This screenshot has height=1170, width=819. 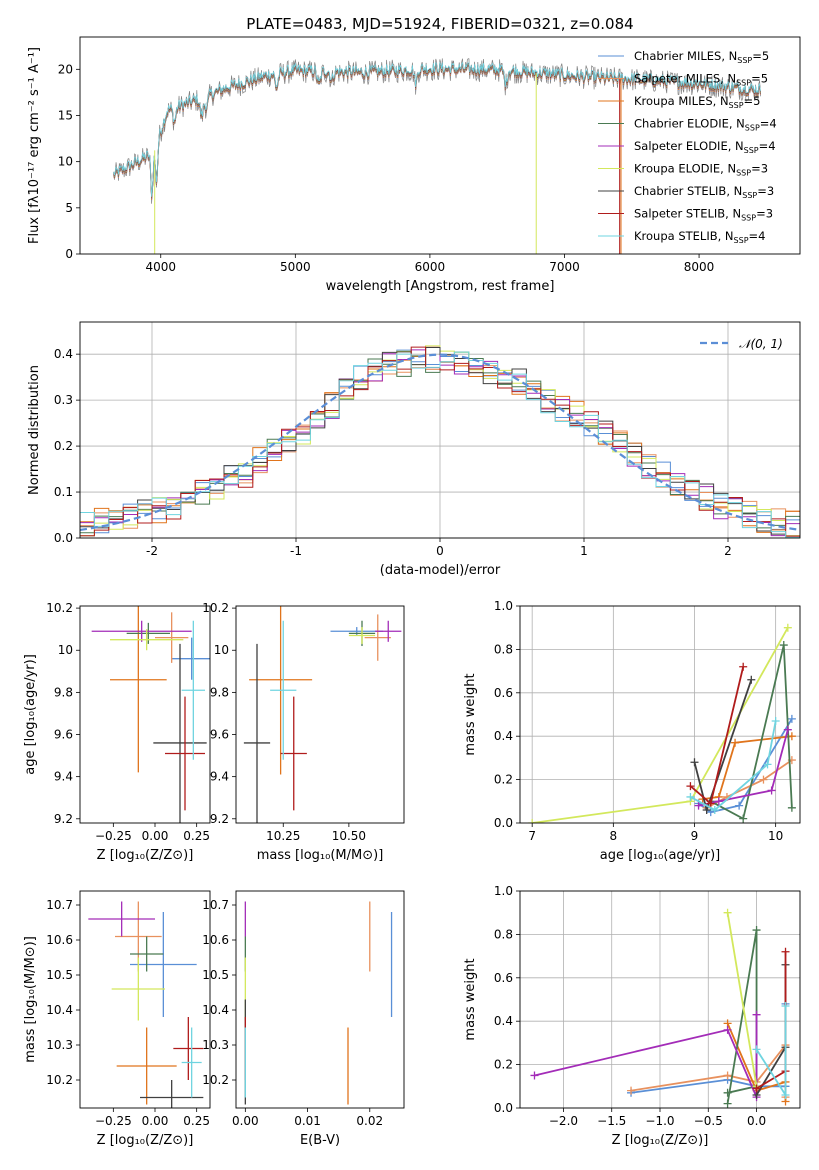 I want to click on x-tick-label: 10.25, so click(x=283, y=836).